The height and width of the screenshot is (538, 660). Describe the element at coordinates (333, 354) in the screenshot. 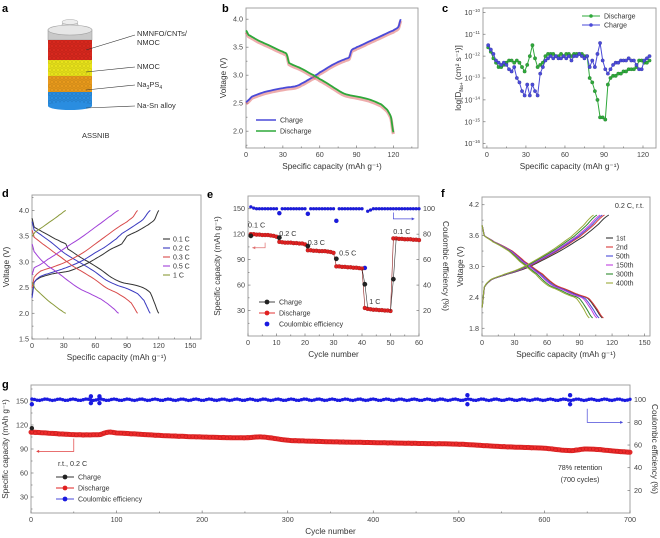

I see `x-axis-label: Cycle number` at that location.